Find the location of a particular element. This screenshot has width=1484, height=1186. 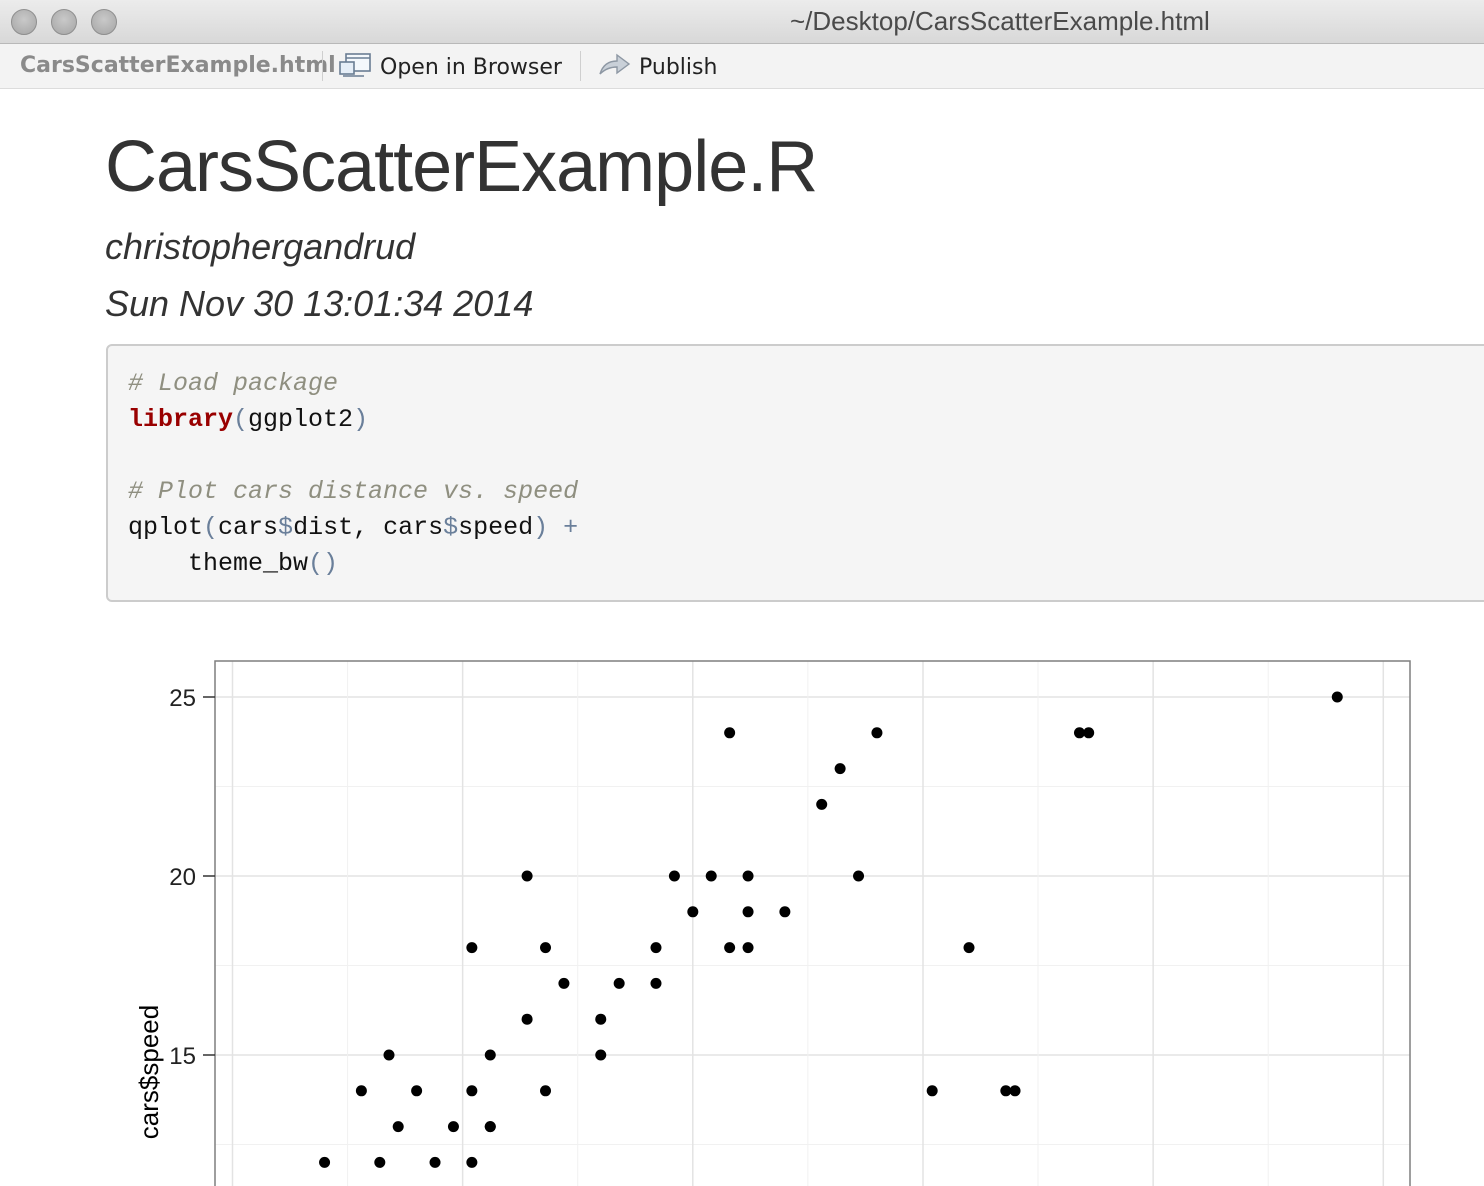

code-comment: # Plot cars distance vs. speed is located at coordinates (353, 491).